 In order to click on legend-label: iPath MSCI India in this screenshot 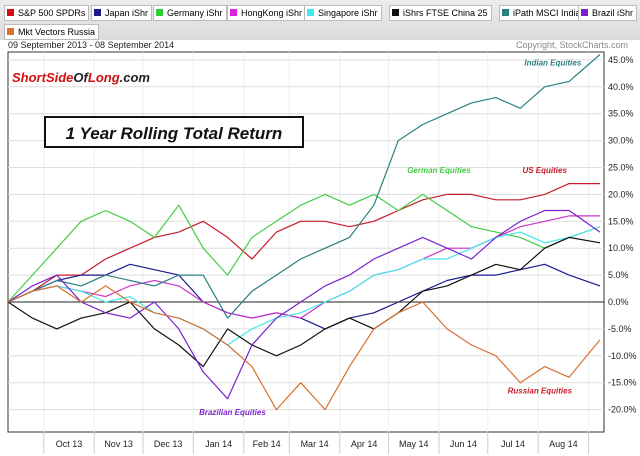, I will do `click(547, 13)`.